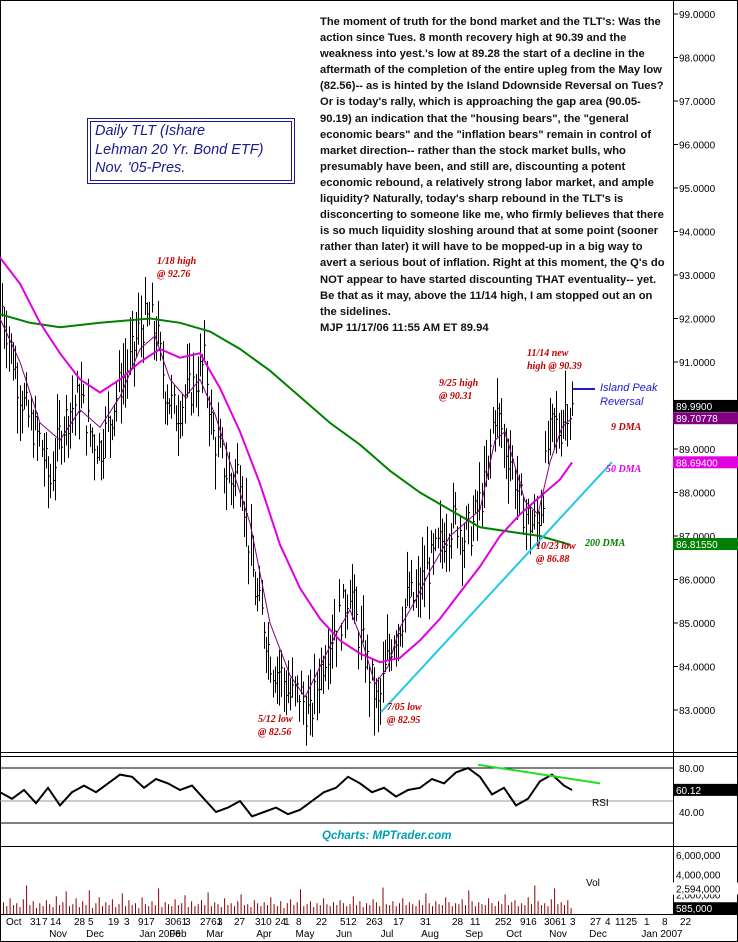  I want to click on x-axis-month-label: Dec, so click(95, 934).